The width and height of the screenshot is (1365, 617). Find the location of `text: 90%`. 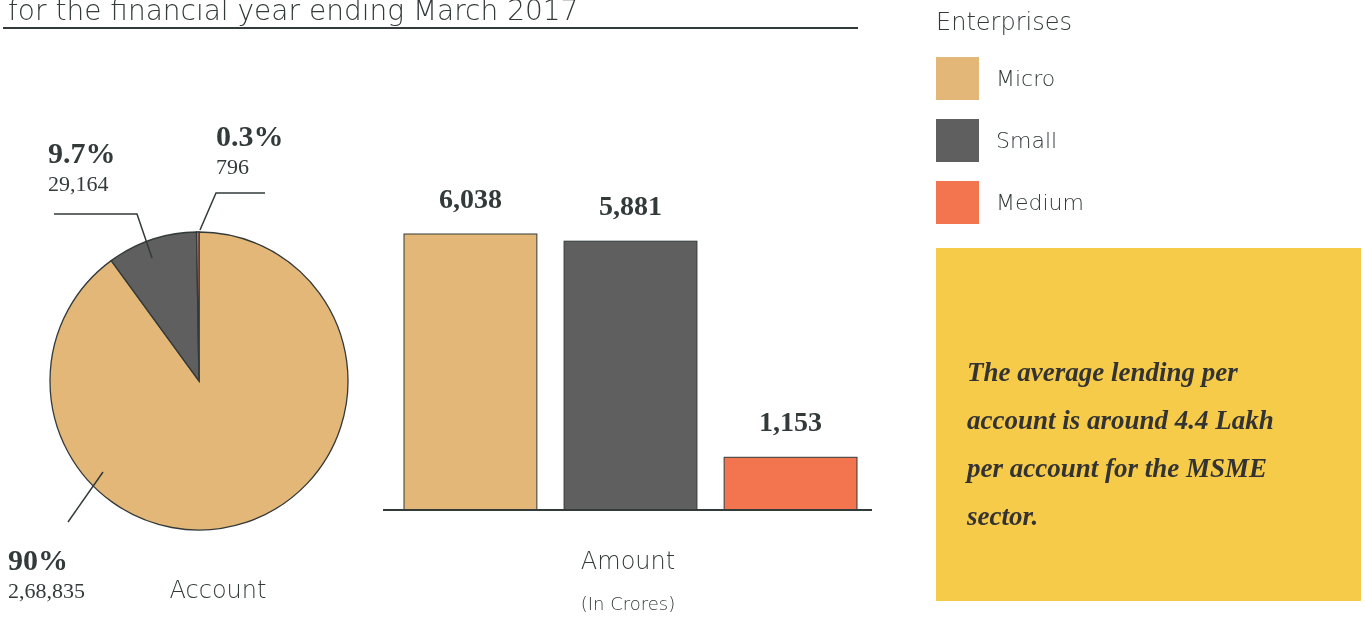

text: 90% is located at coordinates (38, 559).